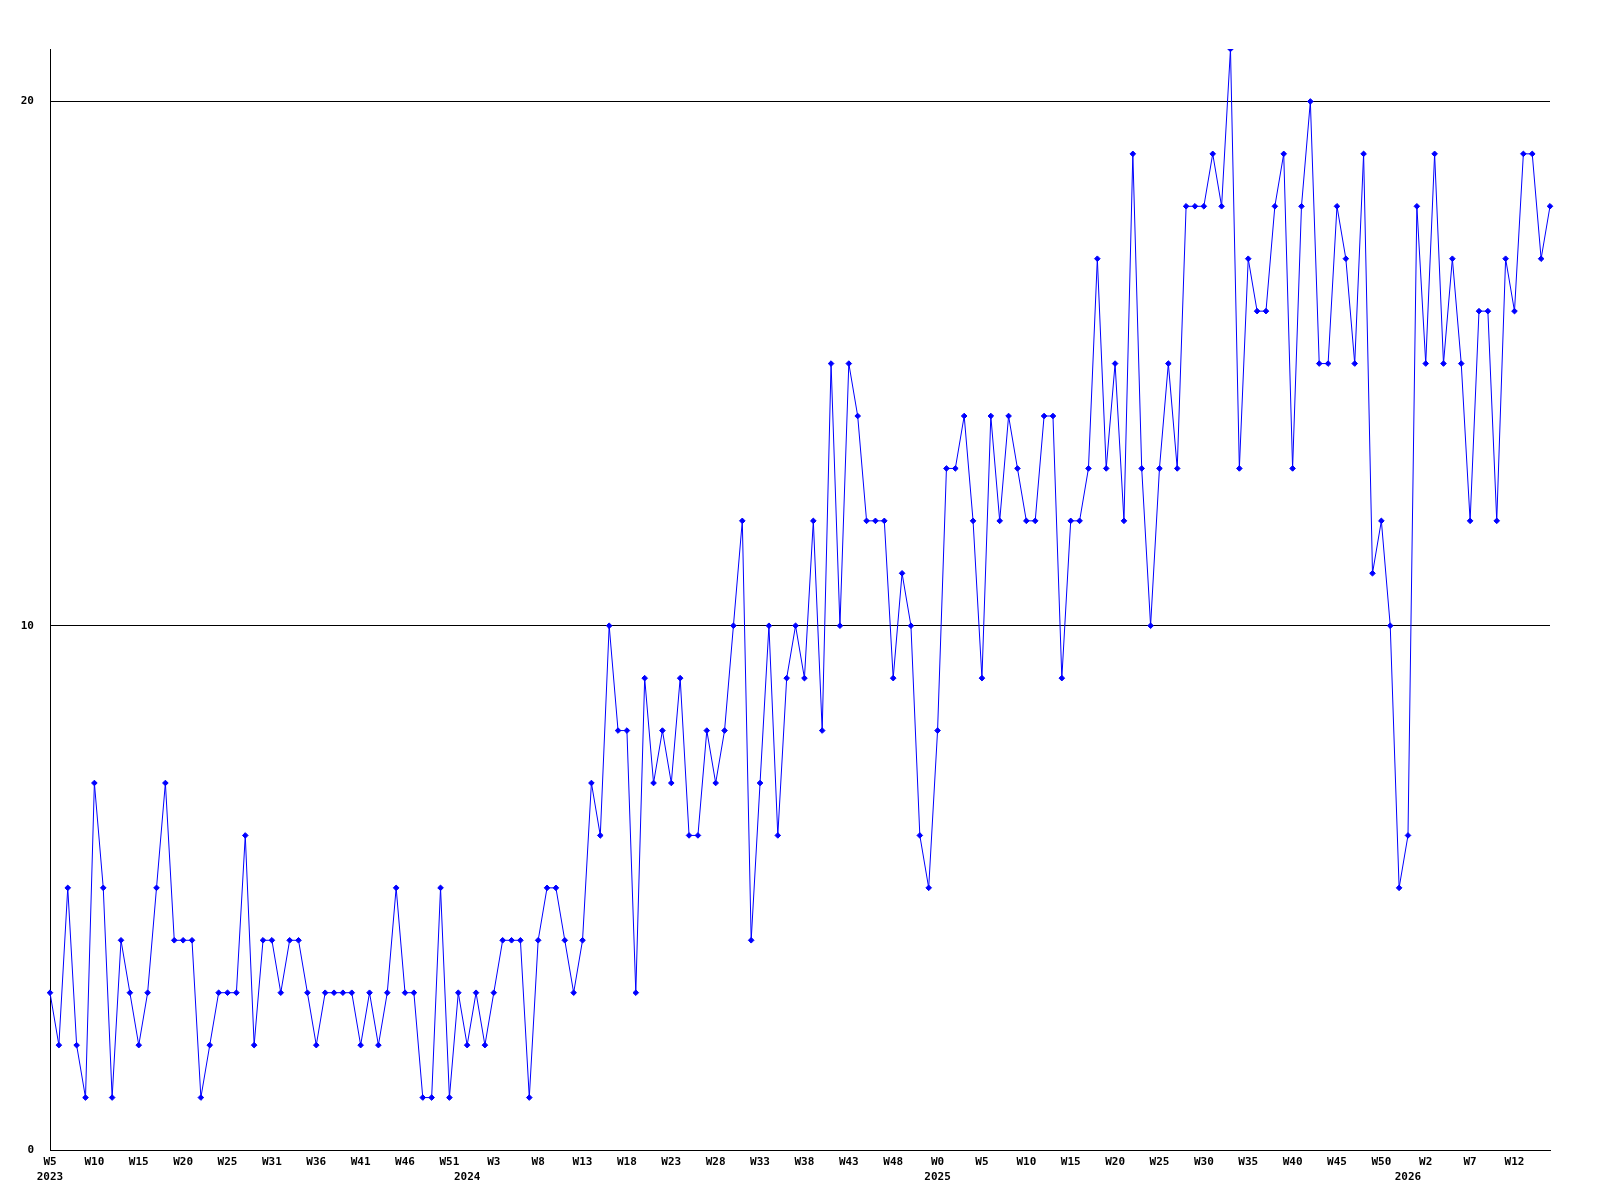 This screenshot has width=1600, height=1200. Describe the element at coordinates (1408, 1177) in the screenshot. I see `x-tick-label: 2026` at that location.